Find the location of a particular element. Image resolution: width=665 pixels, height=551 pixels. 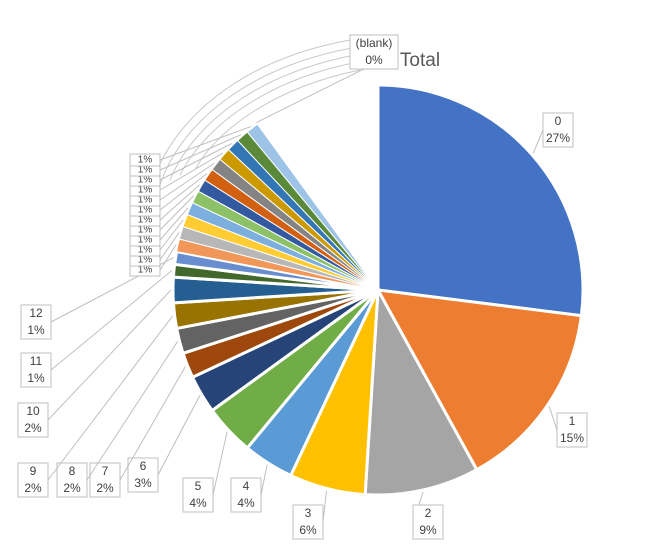

category-label: 12 is located at coordinates (36, 313).